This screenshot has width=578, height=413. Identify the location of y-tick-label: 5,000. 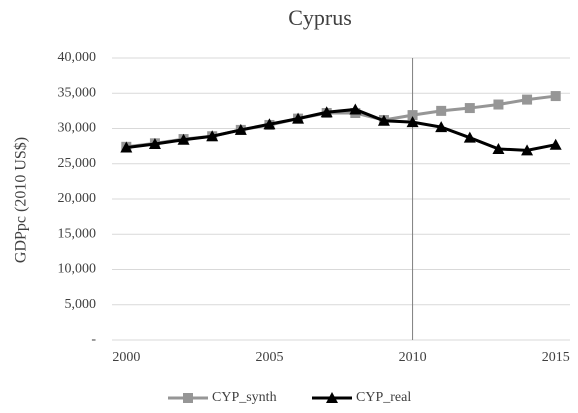
(81, 304).